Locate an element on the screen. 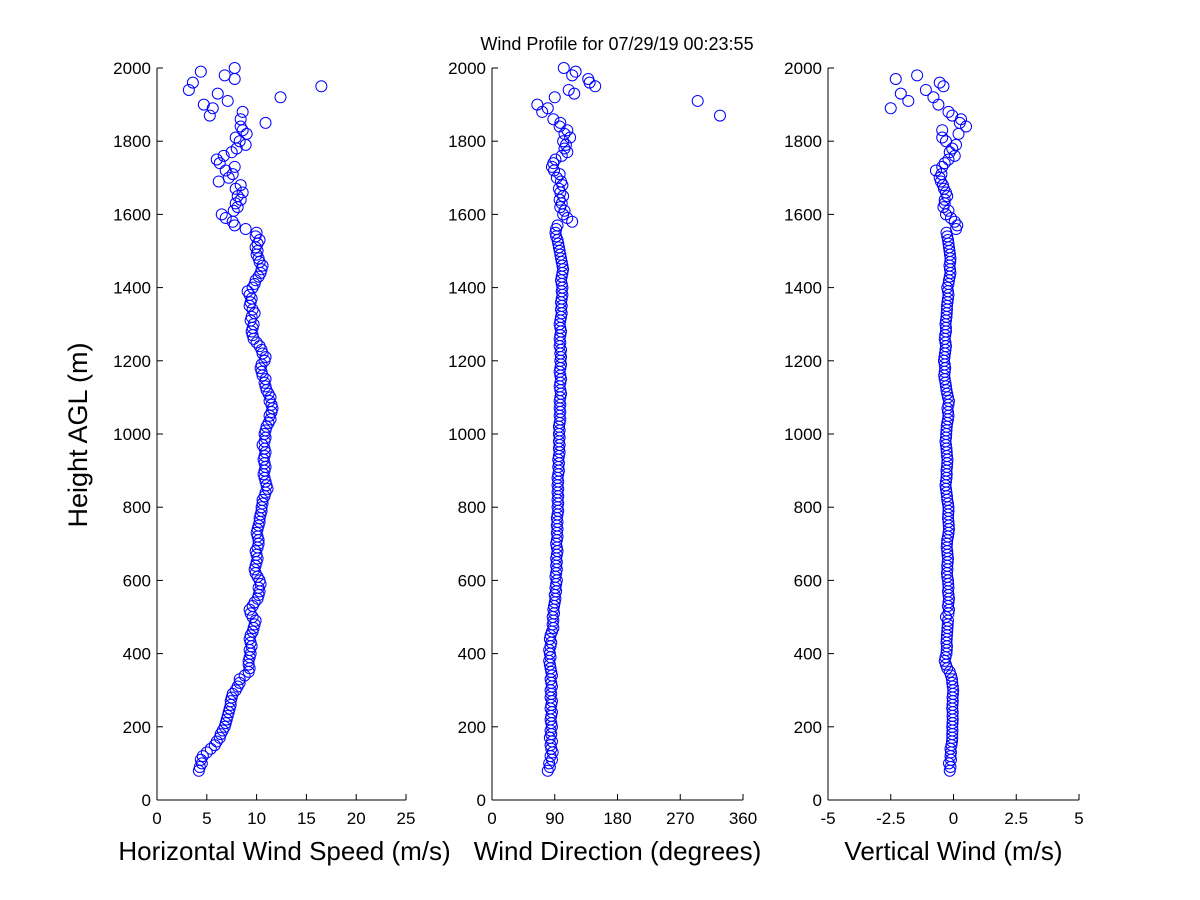 Image resolution: width=1200 pixels, height=900 pixels. y-tick-label: 400 is located at coordinates (472, 654).